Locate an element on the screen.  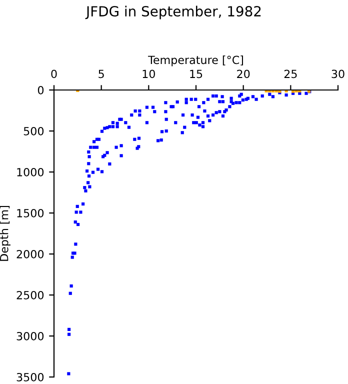
x-tick-label: 10 is located at coordinates (148, 74).